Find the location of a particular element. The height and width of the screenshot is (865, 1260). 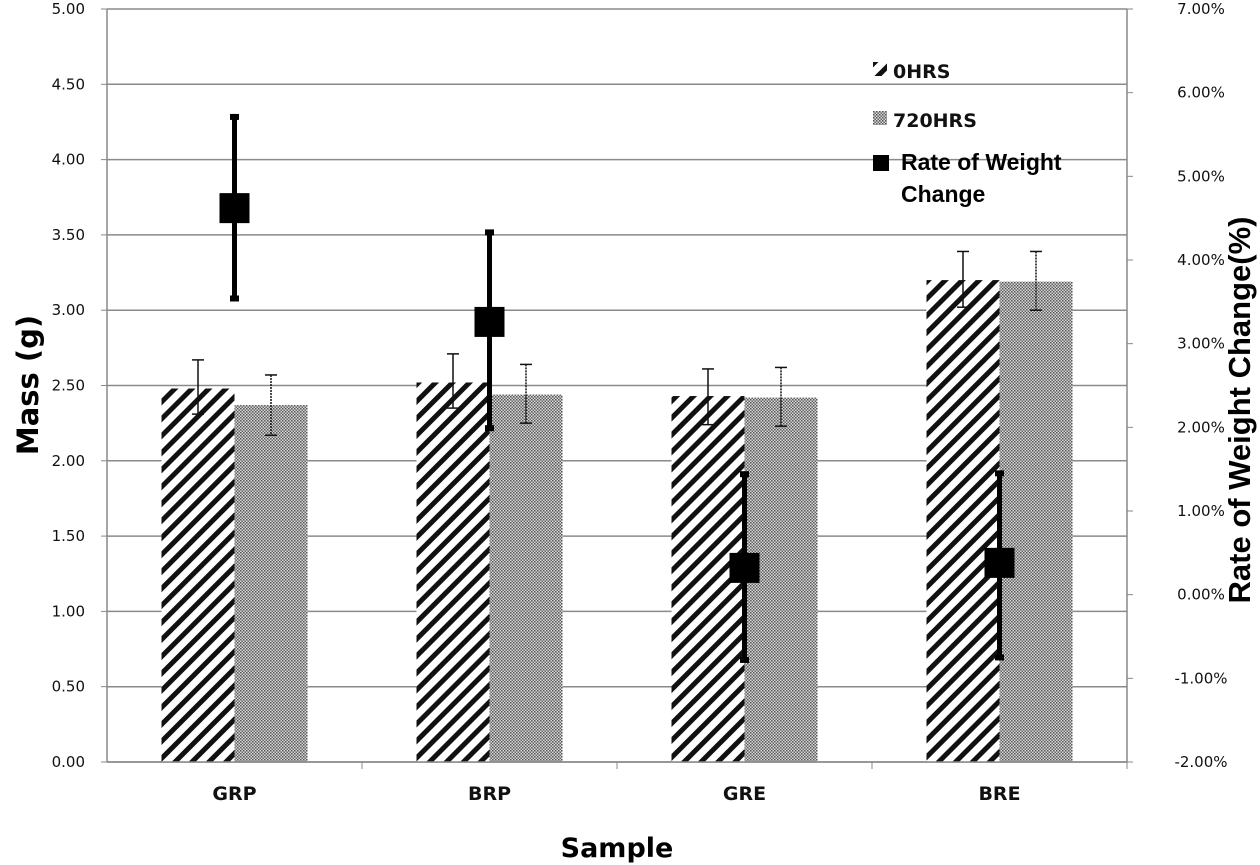

y-tick-label: 1.50 is located at coordinates (68, 536).